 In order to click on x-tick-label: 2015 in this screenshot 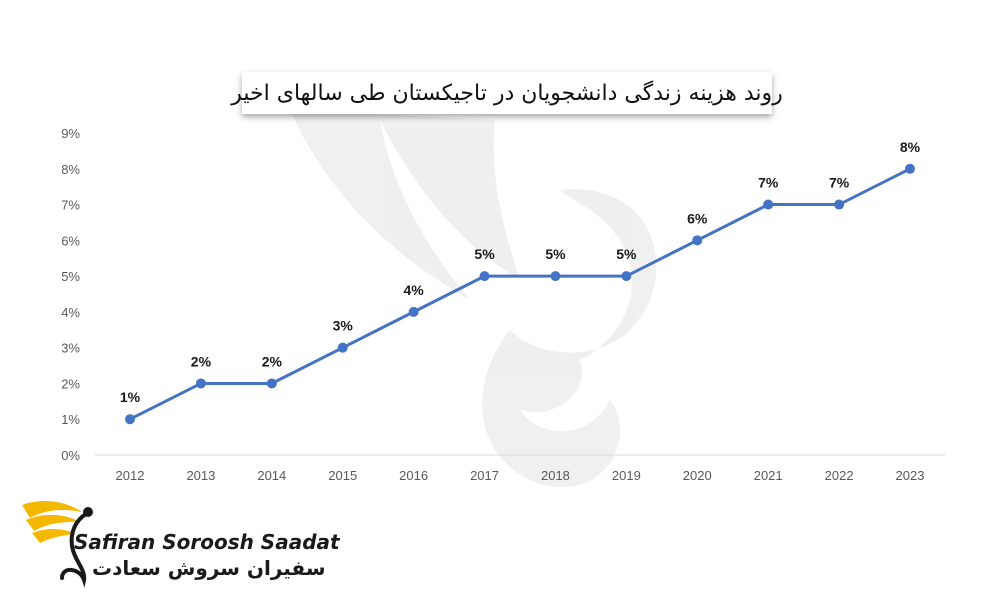, I will do `click(342, 475)`.